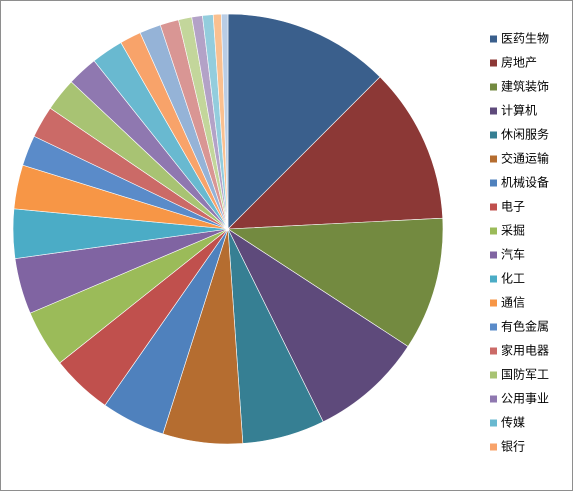 Image resolution: width=573 pixels, height=491 pixels. What do you see at coordinates (525, 374) in the screenshot?
I see `legend-label: 国防军工` at bounding box center [525, 374].